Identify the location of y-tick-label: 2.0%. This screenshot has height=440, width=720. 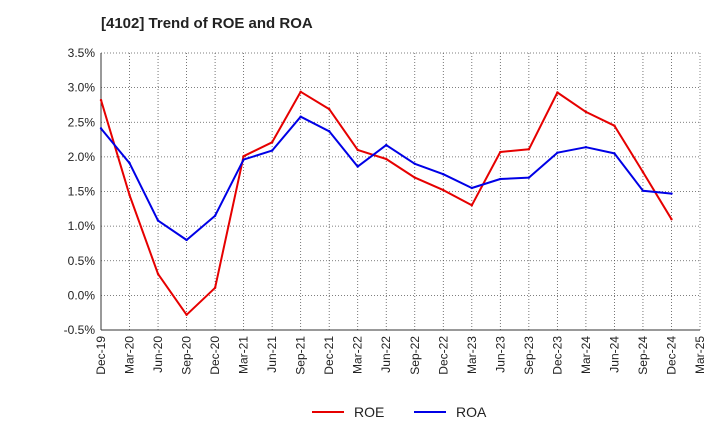
(82, 157).